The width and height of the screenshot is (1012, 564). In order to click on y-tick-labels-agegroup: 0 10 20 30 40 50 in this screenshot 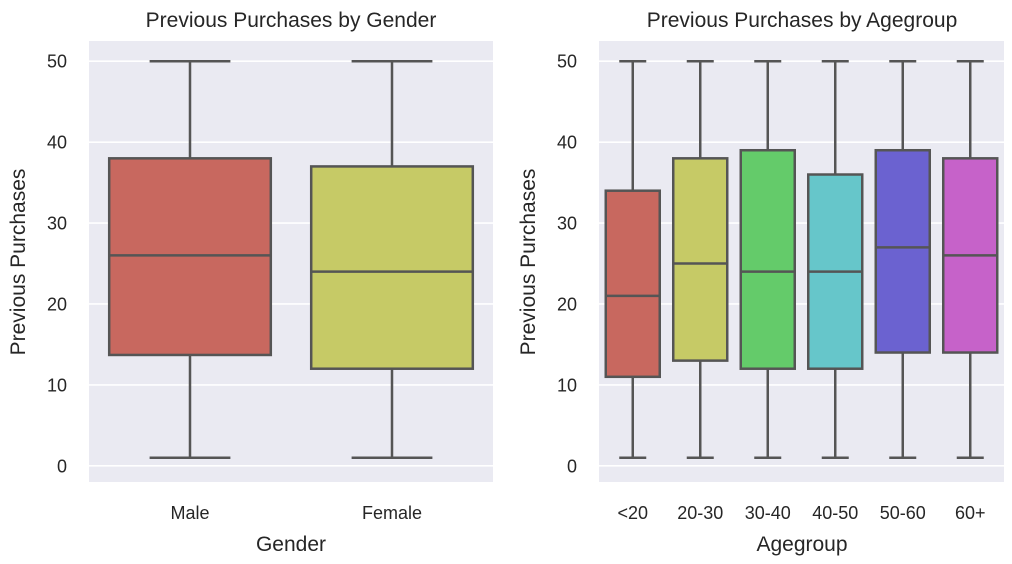, I will do `click(567, 264)`.